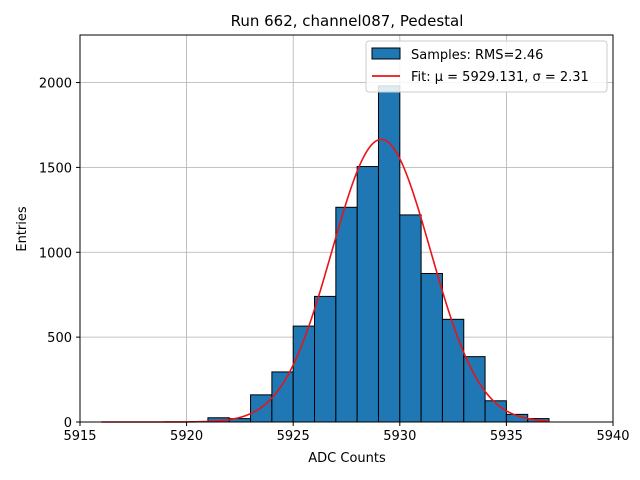  I want to click on y-tick-label: 500, so click(59, 338).